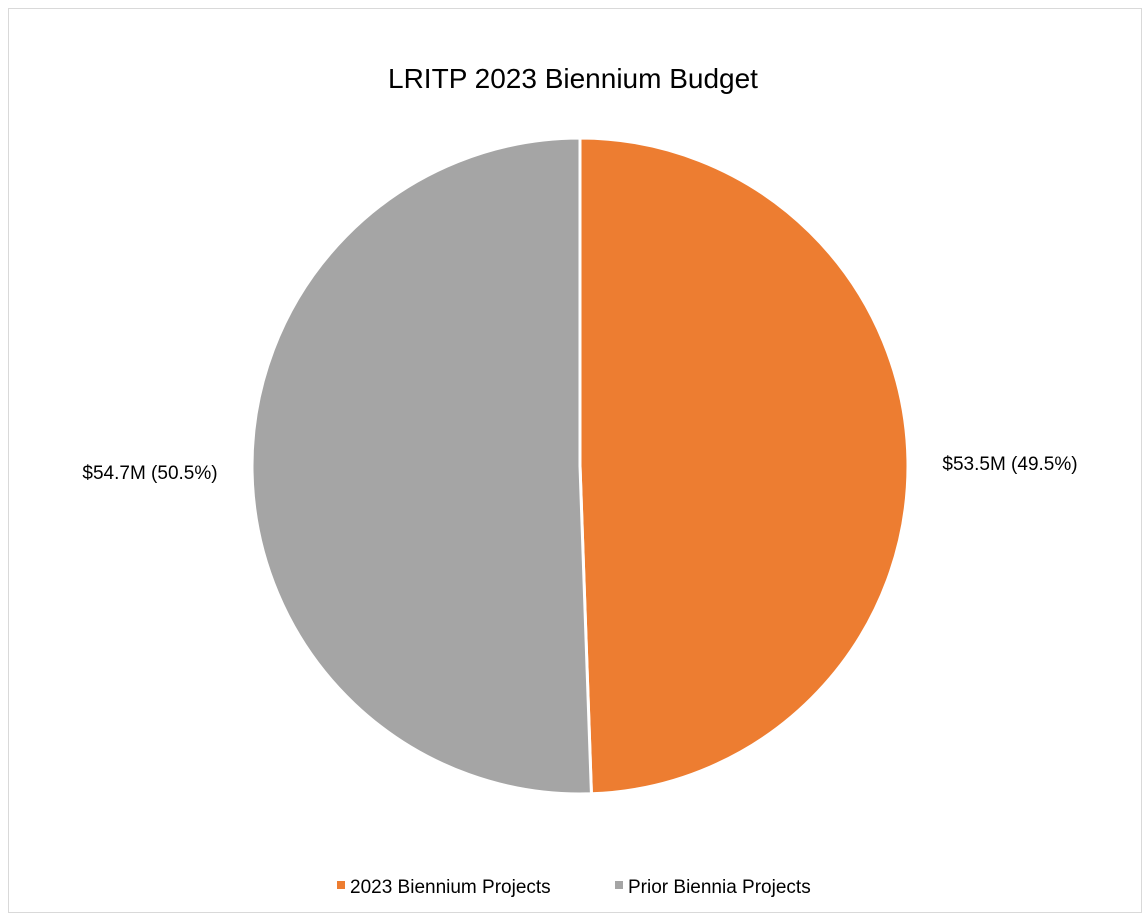 The image size is (1143, 914). Describe the element at coordinates (341, 885) in the screenshot. I see `legend-swatch-2023-biennium` at that location.